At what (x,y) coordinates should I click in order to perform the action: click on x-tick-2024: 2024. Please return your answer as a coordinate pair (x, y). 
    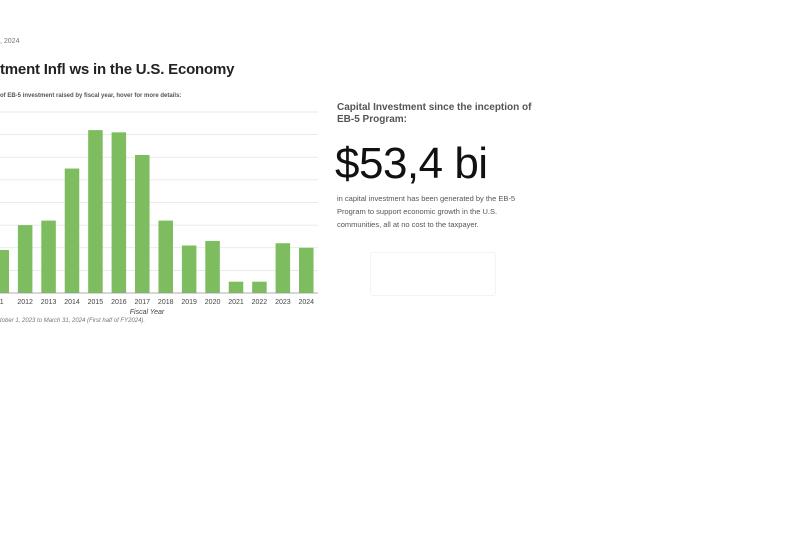
    Looking at the image, I should click on (306, 302).